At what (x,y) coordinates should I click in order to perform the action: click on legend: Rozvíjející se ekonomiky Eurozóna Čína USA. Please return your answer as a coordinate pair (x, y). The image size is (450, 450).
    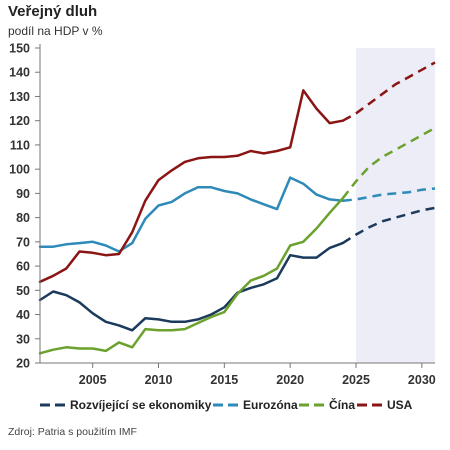
    Looking at the image, I should click on (226, 404).